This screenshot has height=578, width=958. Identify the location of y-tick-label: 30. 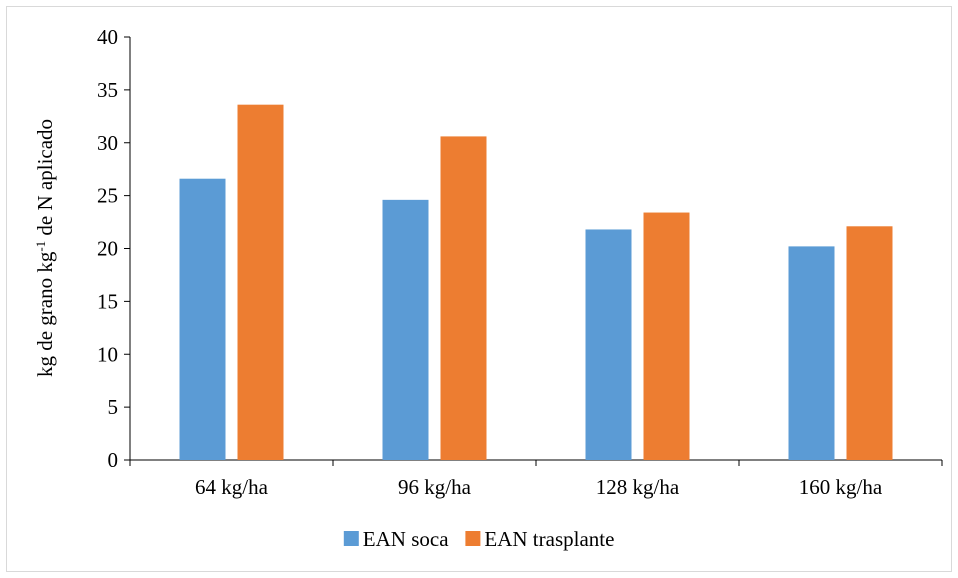
(107, 143).